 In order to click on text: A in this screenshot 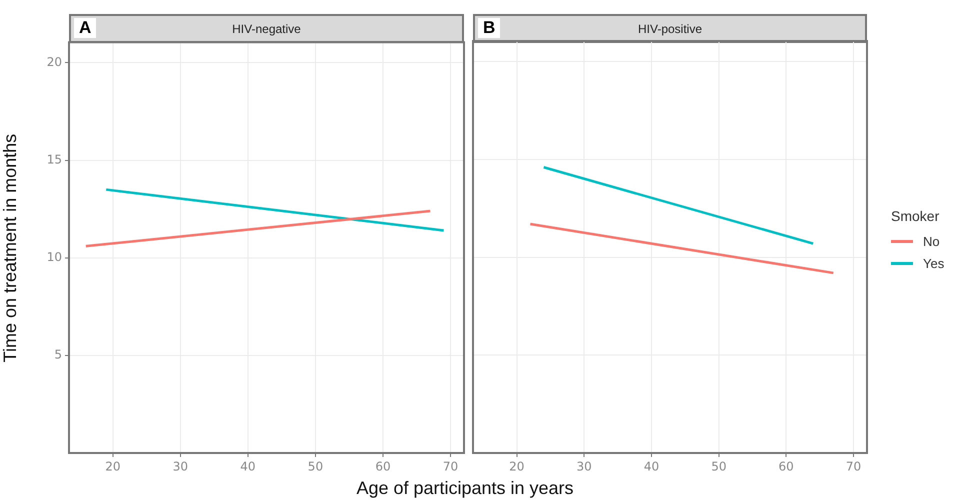, I will do `click(85, 28)`.